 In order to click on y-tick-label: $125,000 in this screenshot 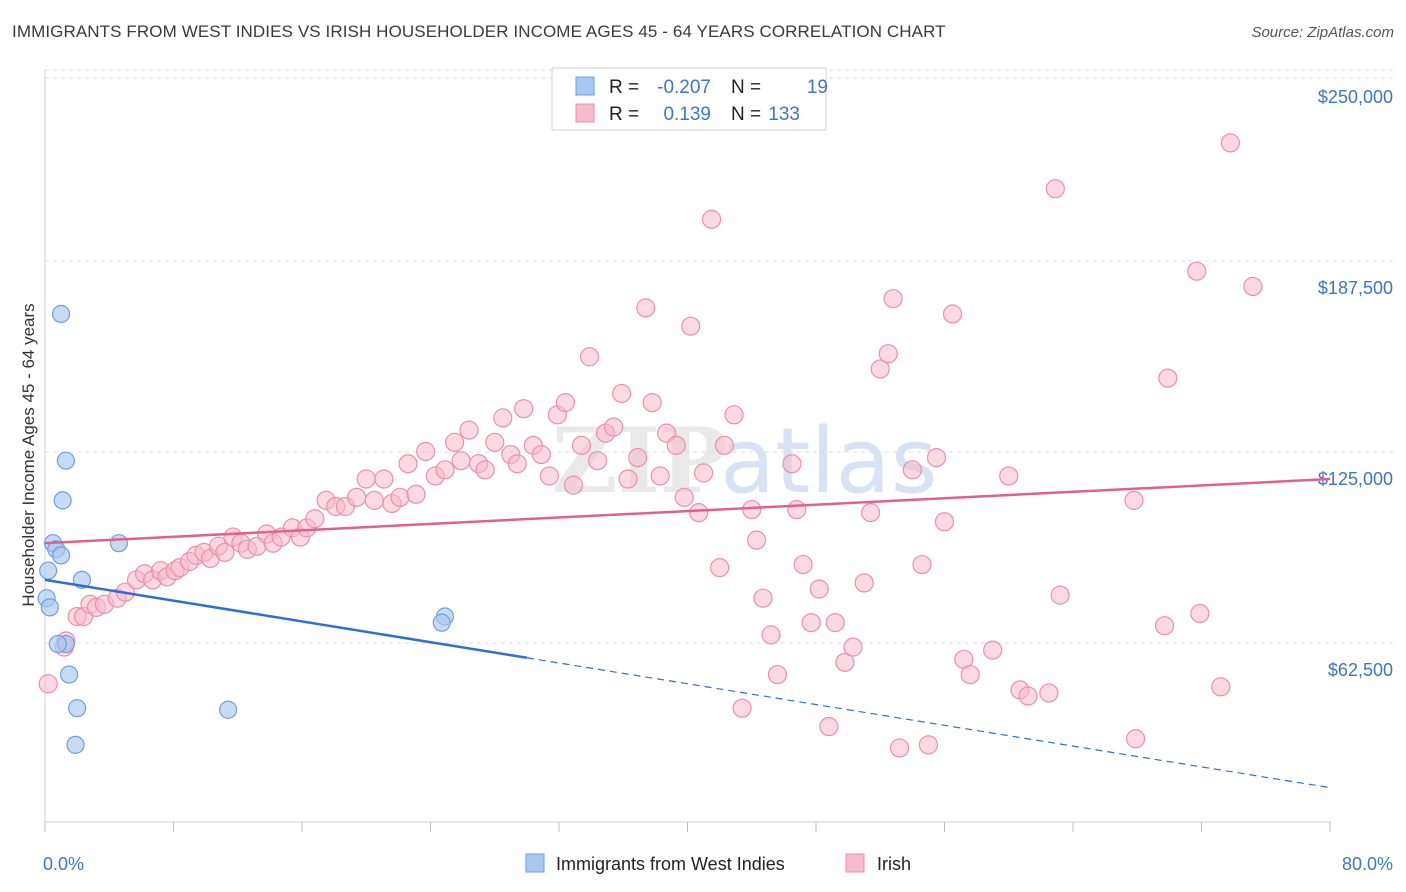, I will do `click(1355, 479)`.